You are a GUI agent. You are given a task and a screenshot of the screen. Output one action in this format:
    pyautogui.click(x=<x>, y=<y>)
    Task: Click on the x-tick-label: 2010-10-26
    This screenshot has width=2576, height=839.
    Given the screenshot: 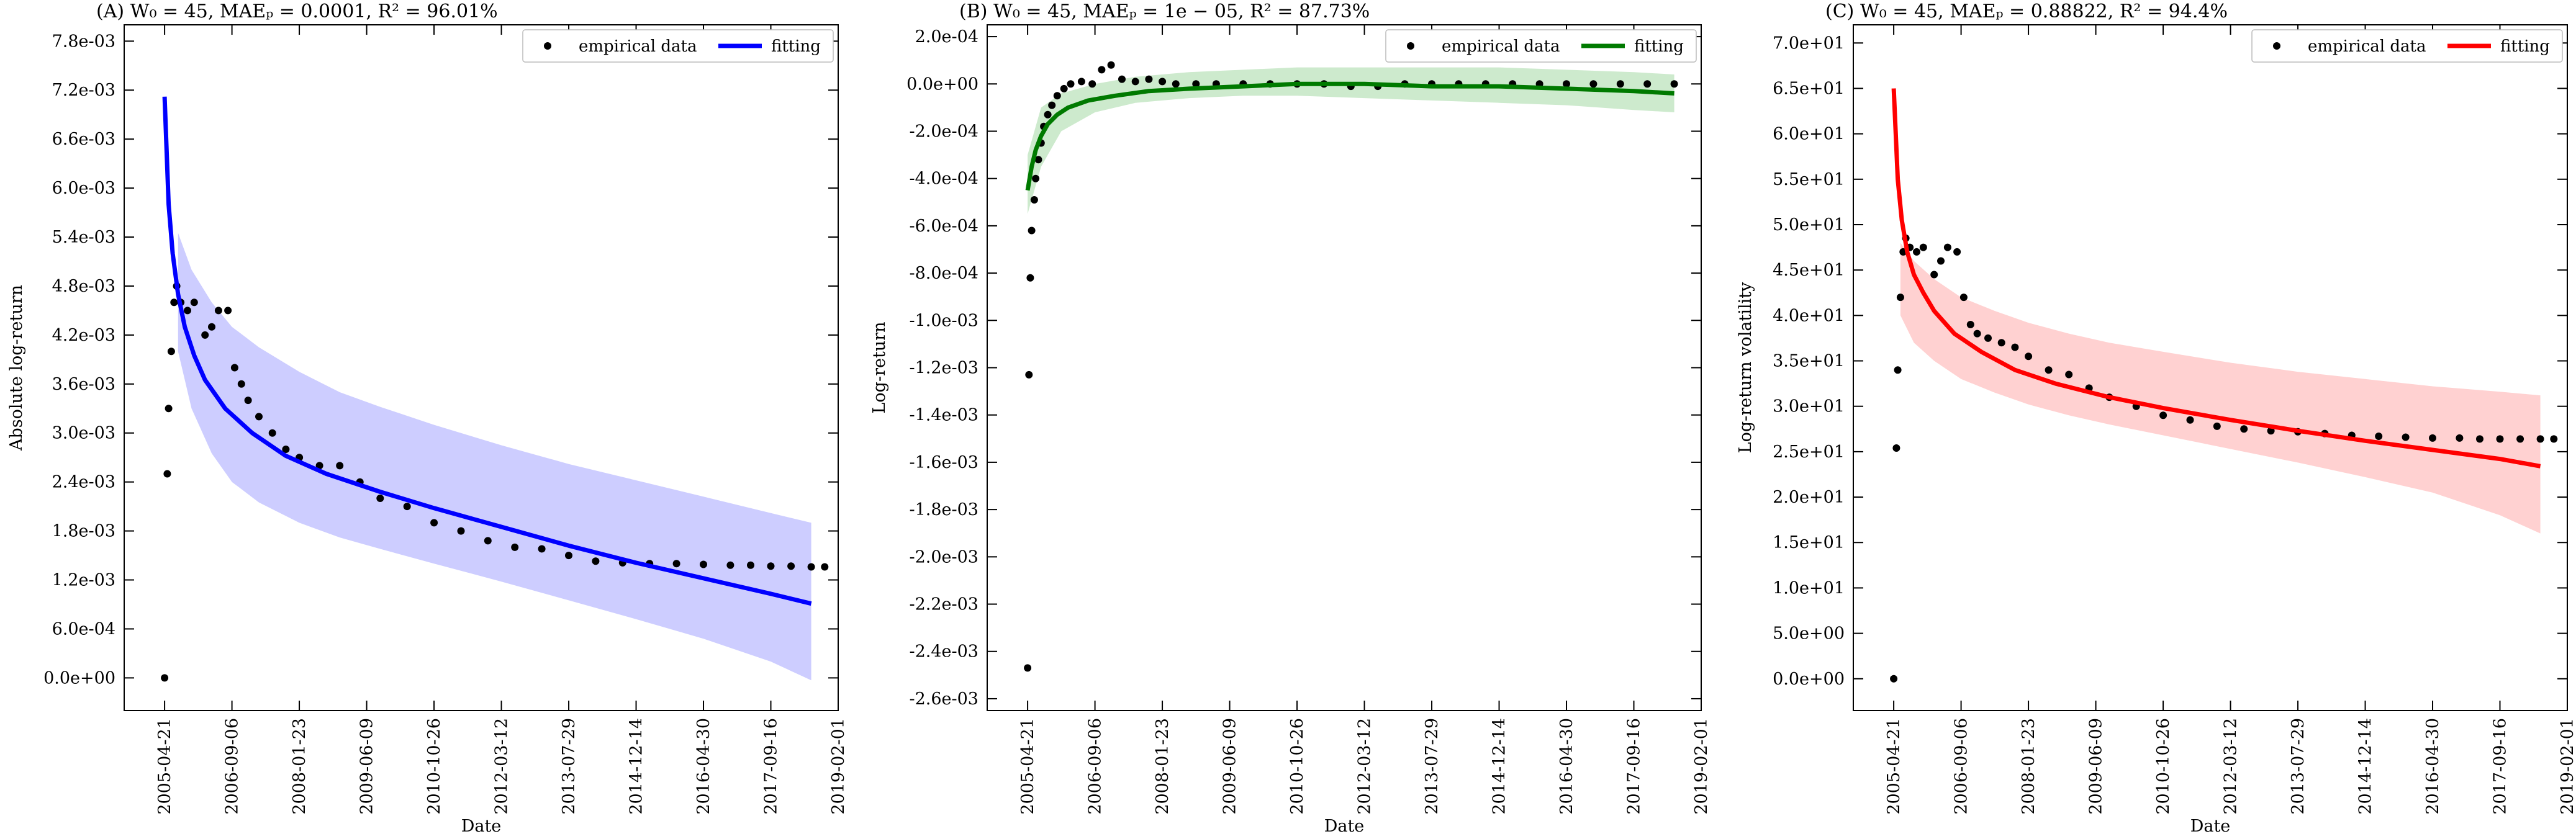 What is the action you would take?
    pyautogui.click(x=2163, y=766)
    